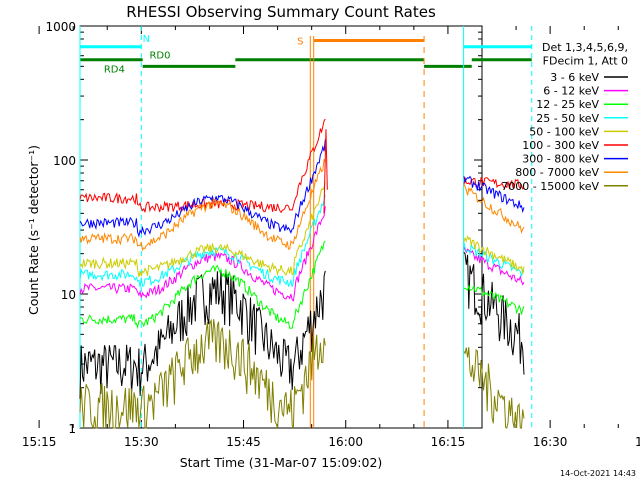  What do you see at coordinates (146, 39) in the screenshot?
I see `night-label: N` at bounding box center [146, 39].